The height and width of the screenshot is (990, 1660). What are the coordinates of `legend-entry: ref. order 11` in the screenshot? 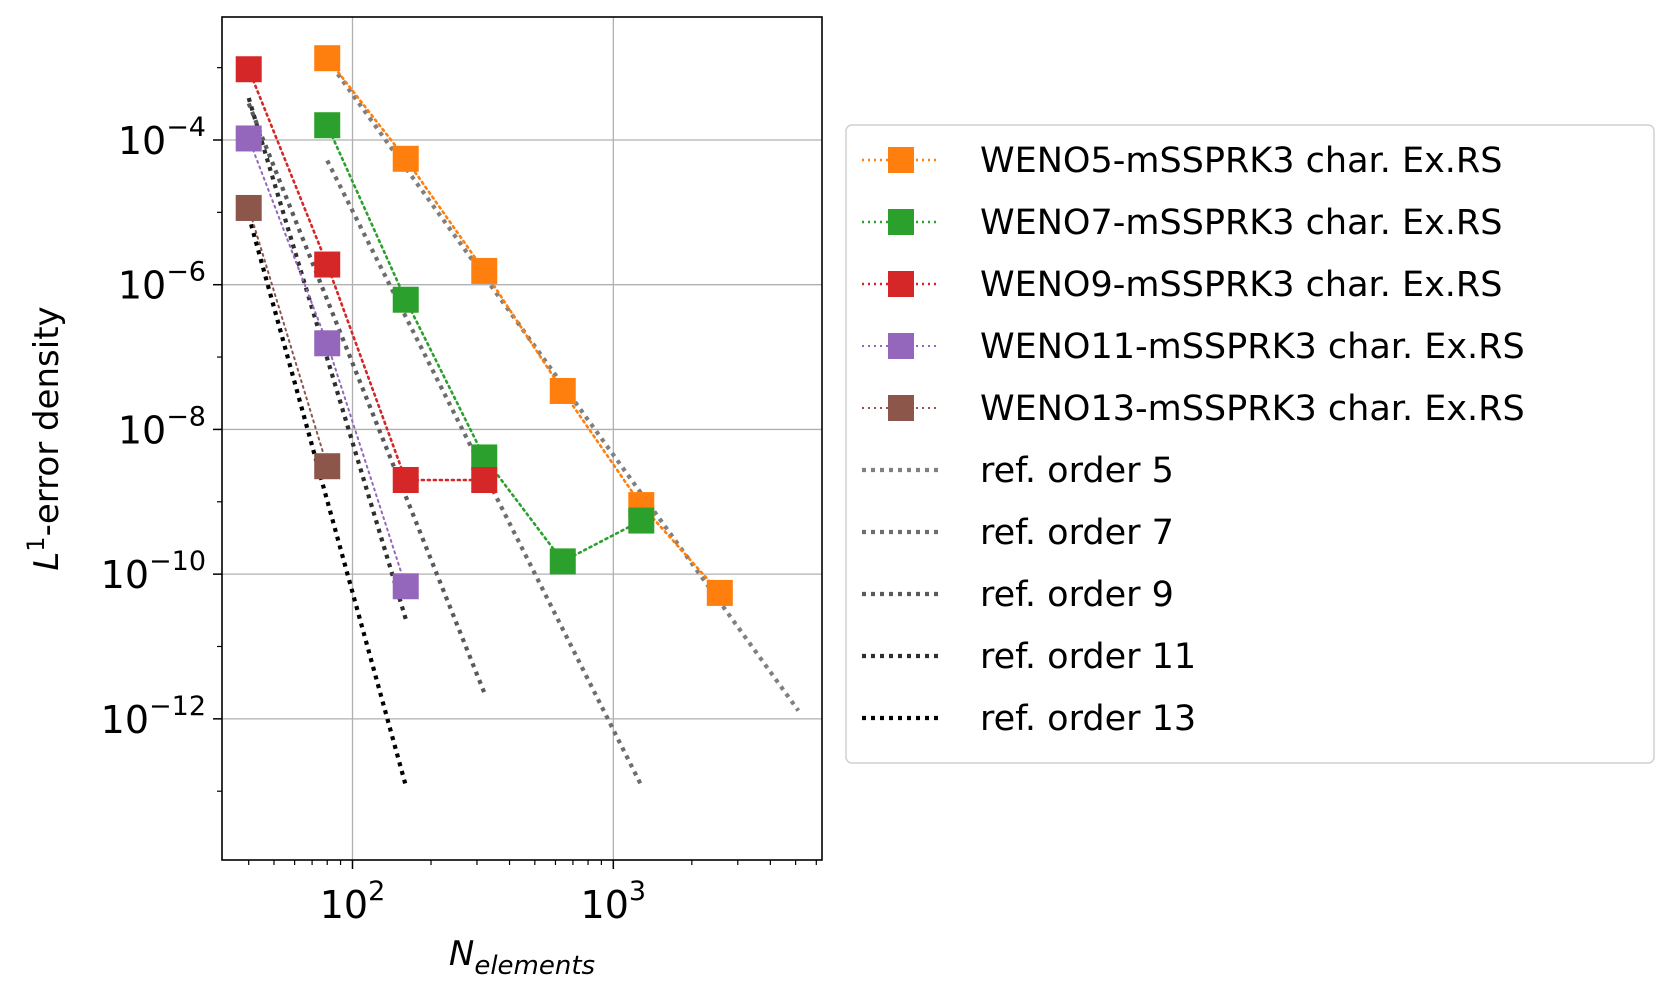 It's located at (1029, 657).